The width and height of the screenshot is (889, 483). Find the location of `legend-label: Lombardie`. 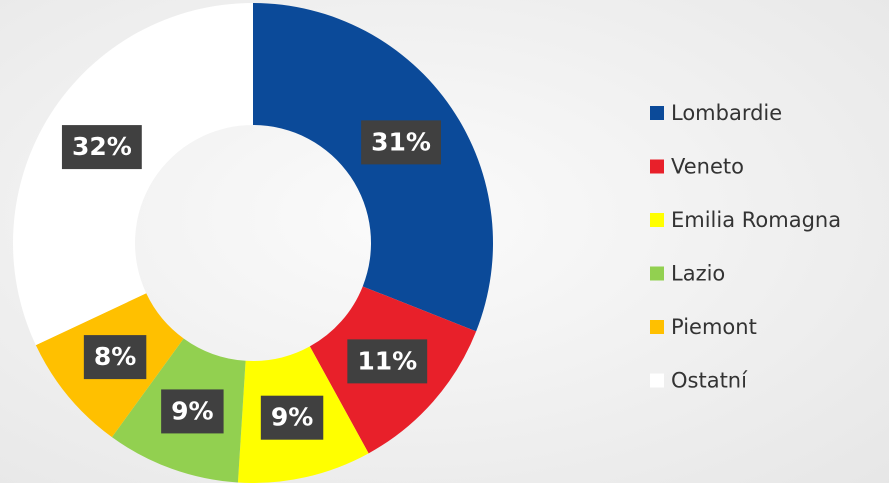

legend-label: Lombardie is located at coordinates (726, 113).